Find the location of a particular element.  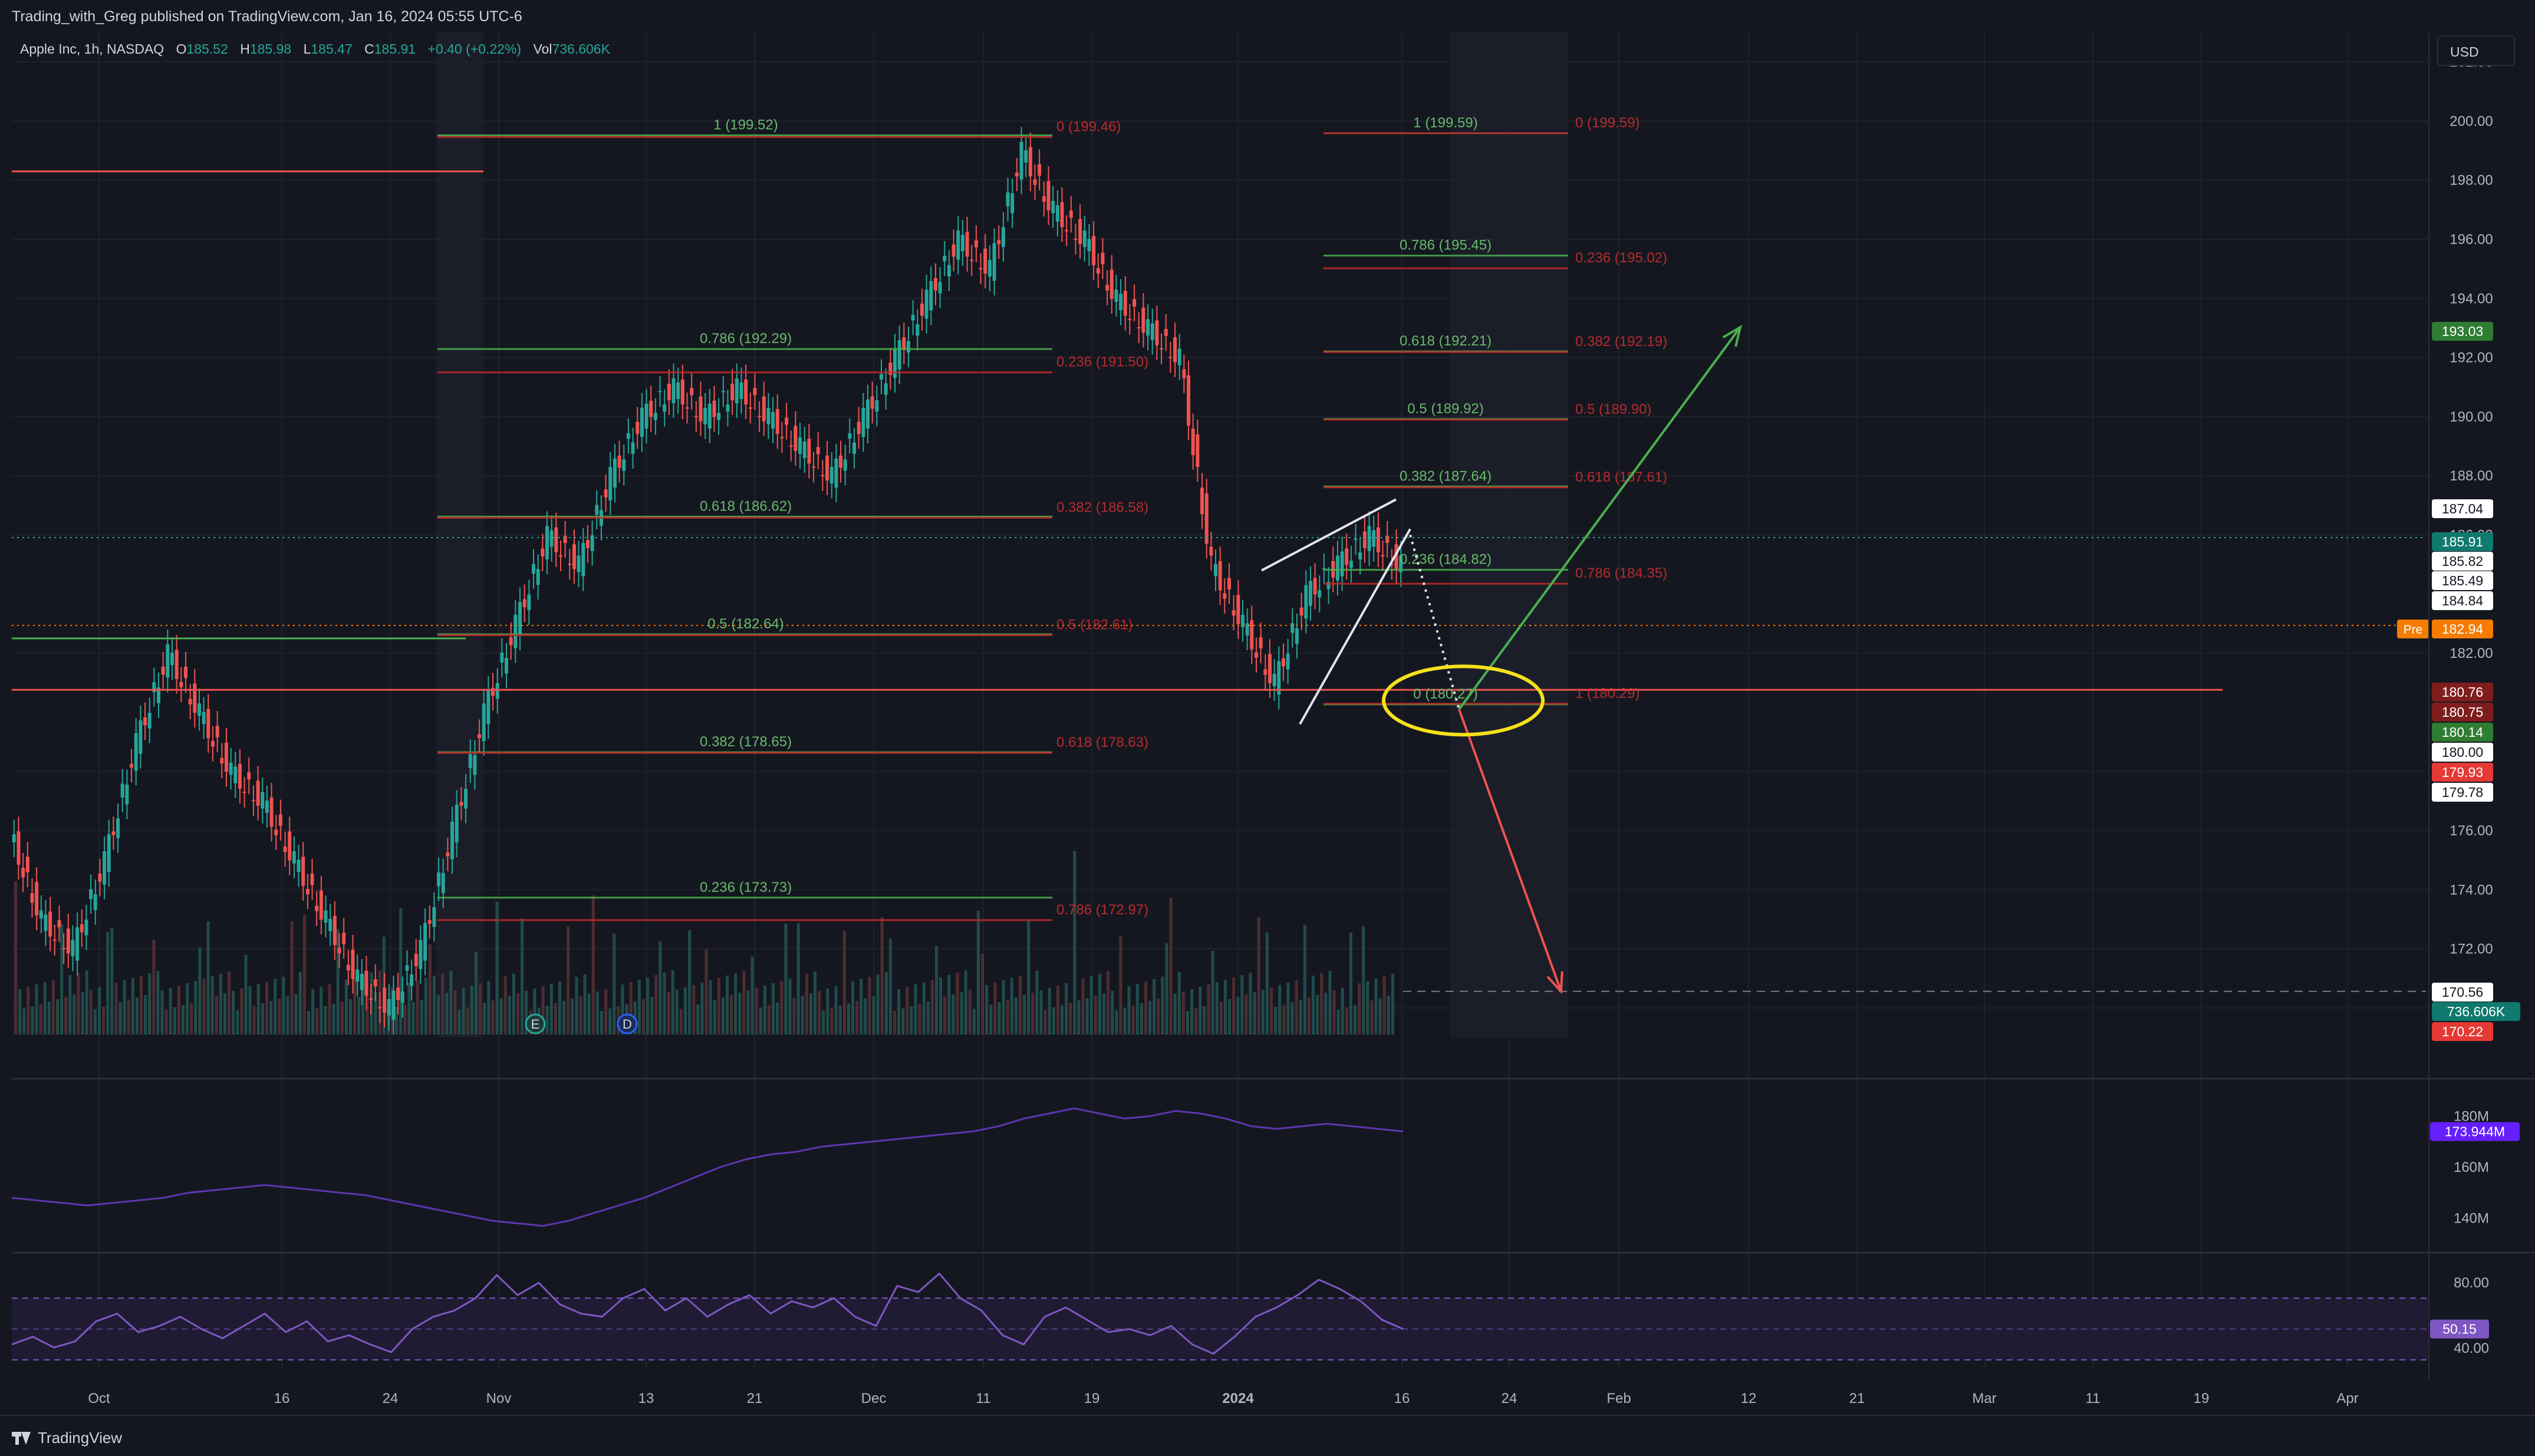

fib-level-label: 0.618 (186.62) is located at coordinates (746, 506).